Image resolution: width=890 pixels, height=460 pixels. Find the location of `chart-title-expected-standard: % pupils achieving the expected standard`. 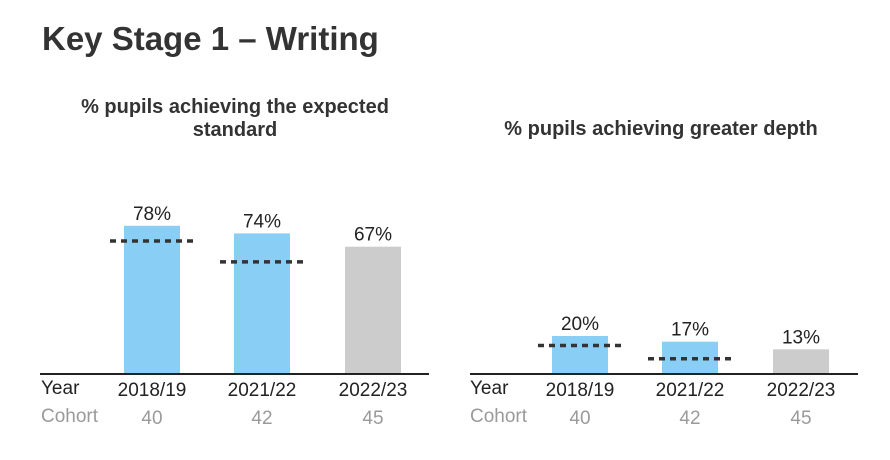

chart-title-expected-standard: % pupils achieving the expected standard is located at coordinates (235, 119).